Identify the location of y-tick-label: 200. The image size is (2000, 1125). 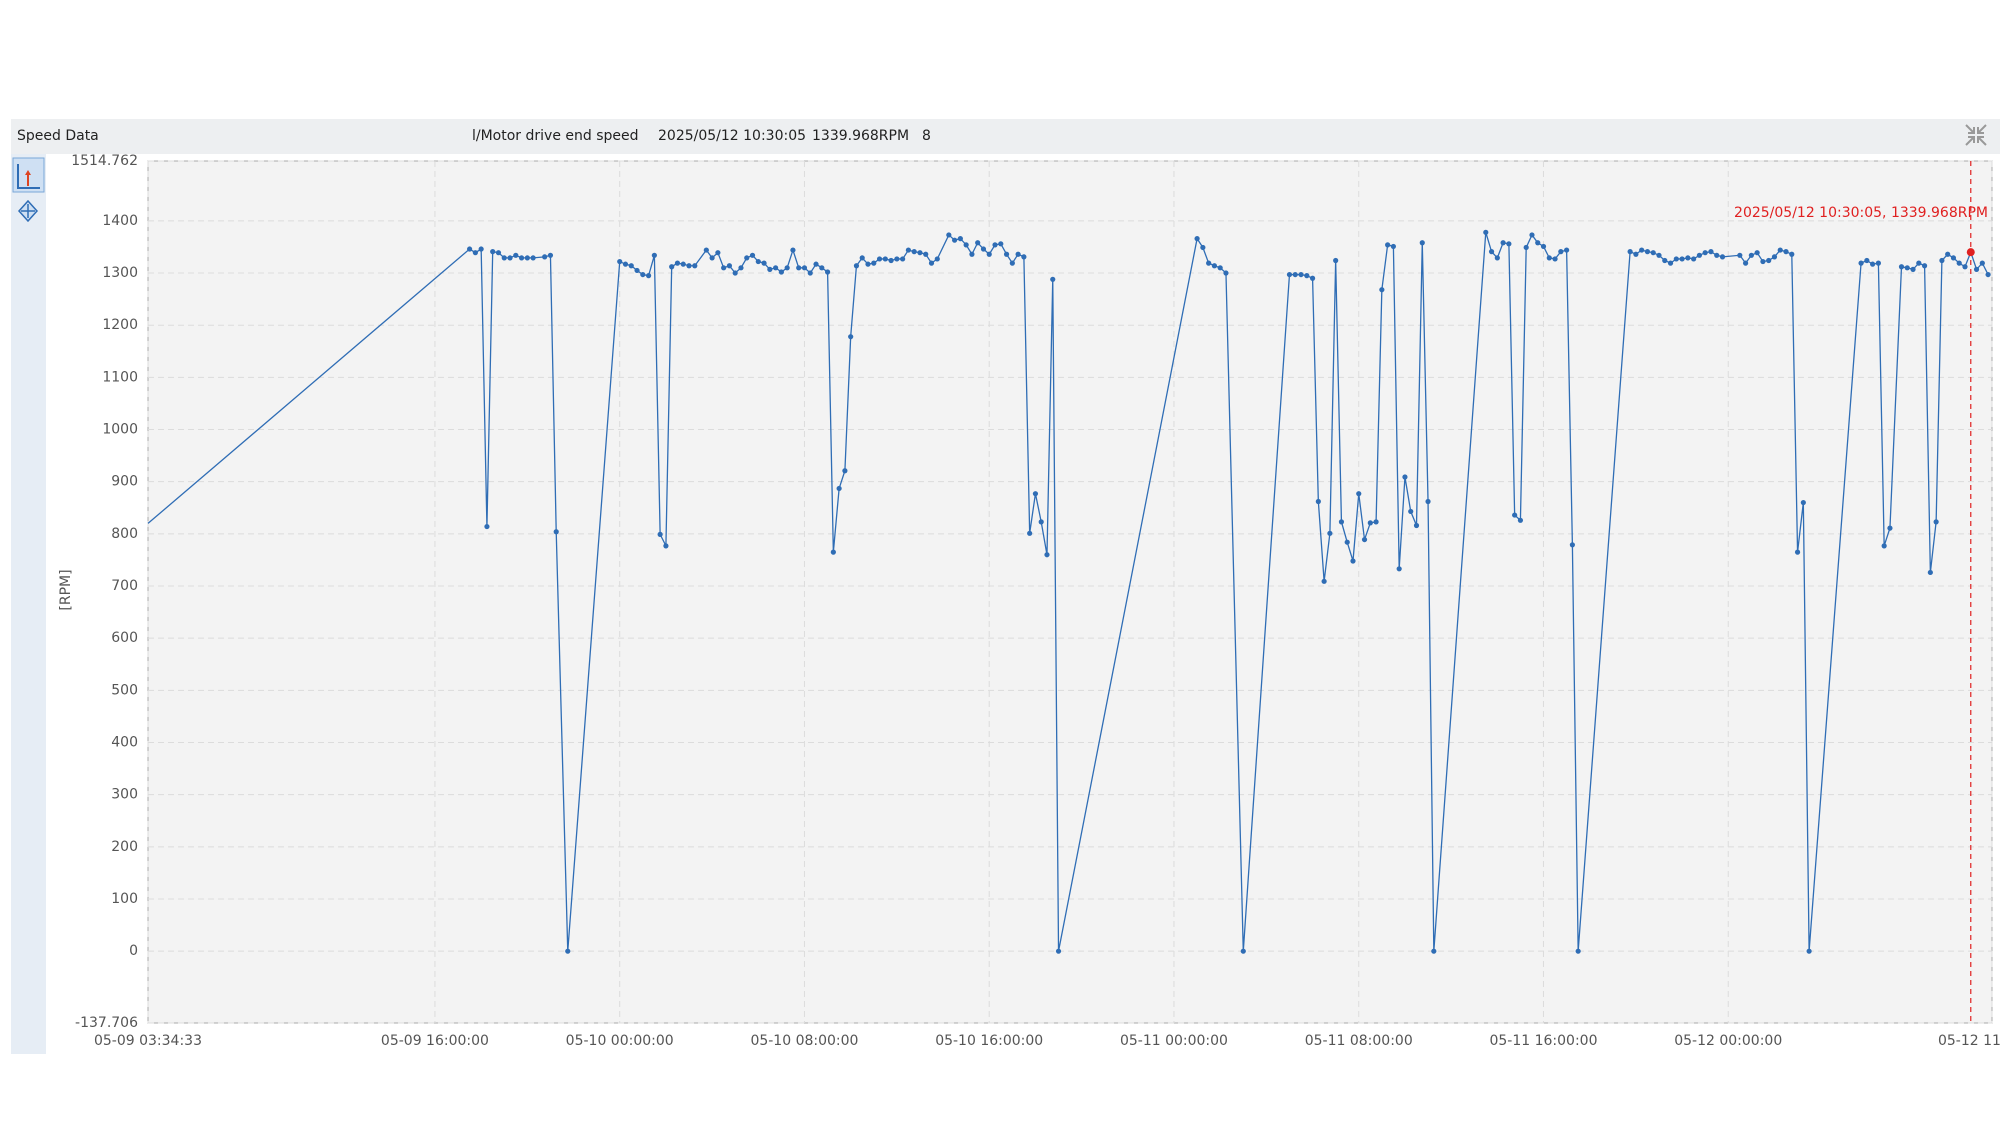
(124, 847).